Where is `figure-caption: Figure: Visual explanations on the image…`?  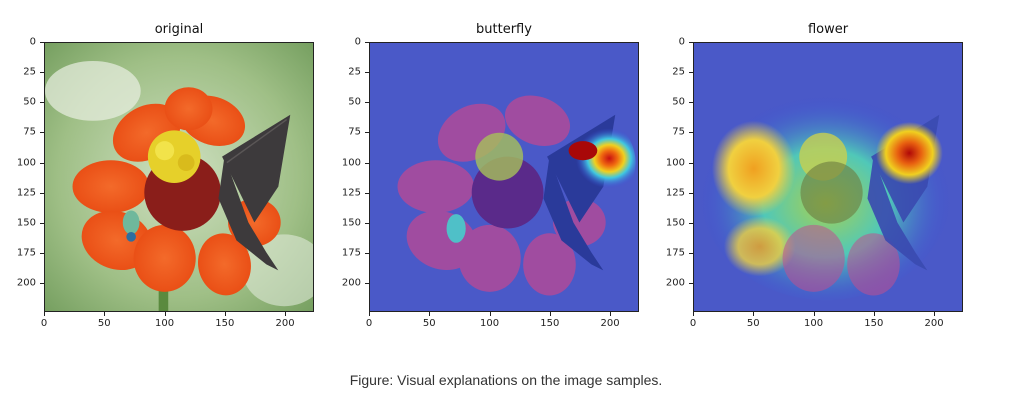 figure-caption: Figure: Visual explanations on the image… is located at coordinates (506, 380).